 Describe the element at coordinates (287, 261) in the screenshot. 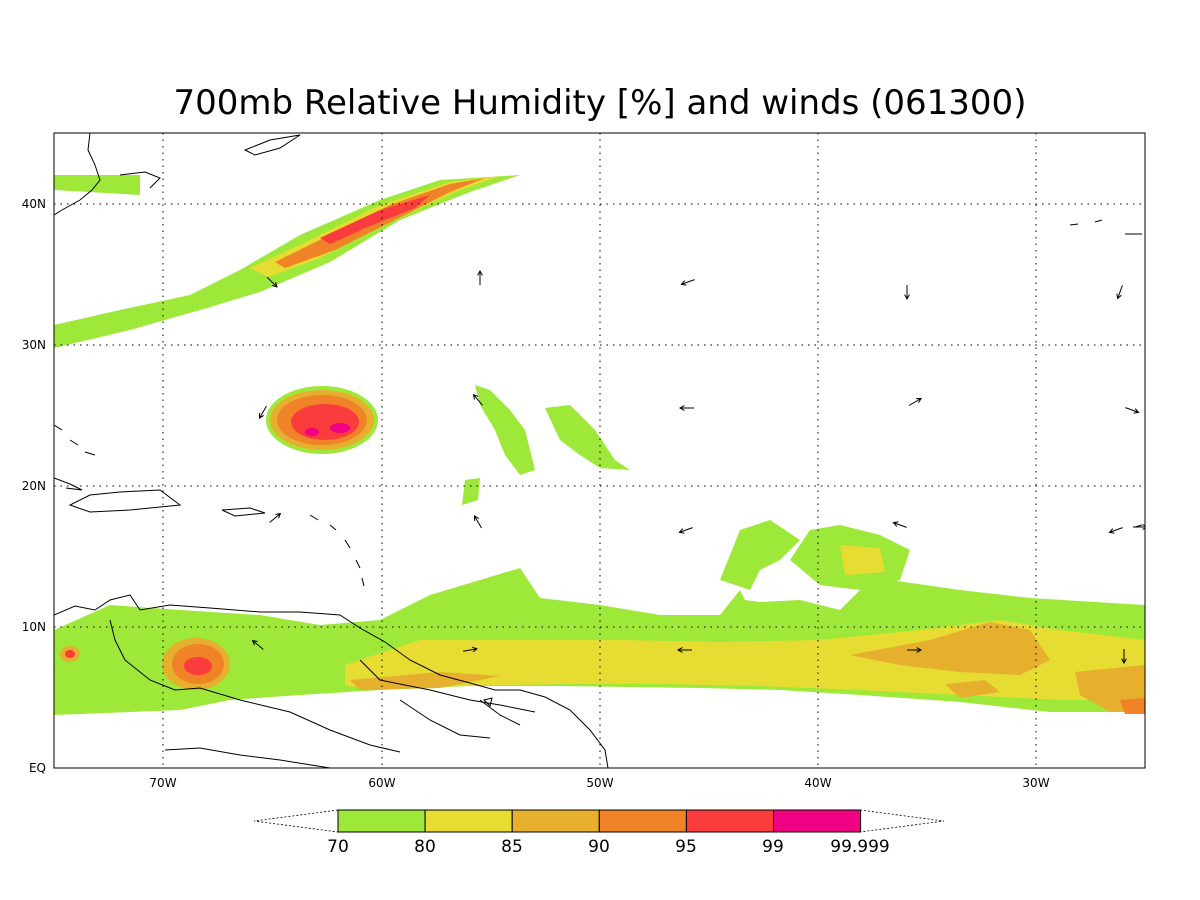

I see `humidity-band-north` at that location.